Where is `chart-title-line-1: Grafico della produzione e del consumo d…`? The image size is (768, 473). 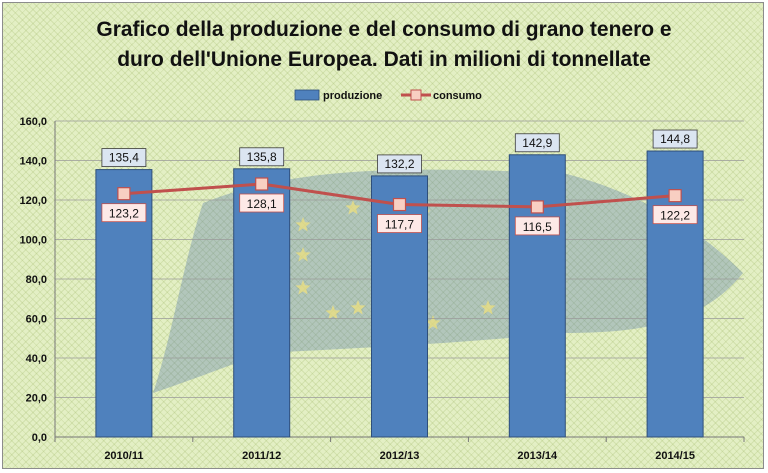 chart-title-line-1: Grafico della produzione e del consumo d… is located at coordinates (384, 29).